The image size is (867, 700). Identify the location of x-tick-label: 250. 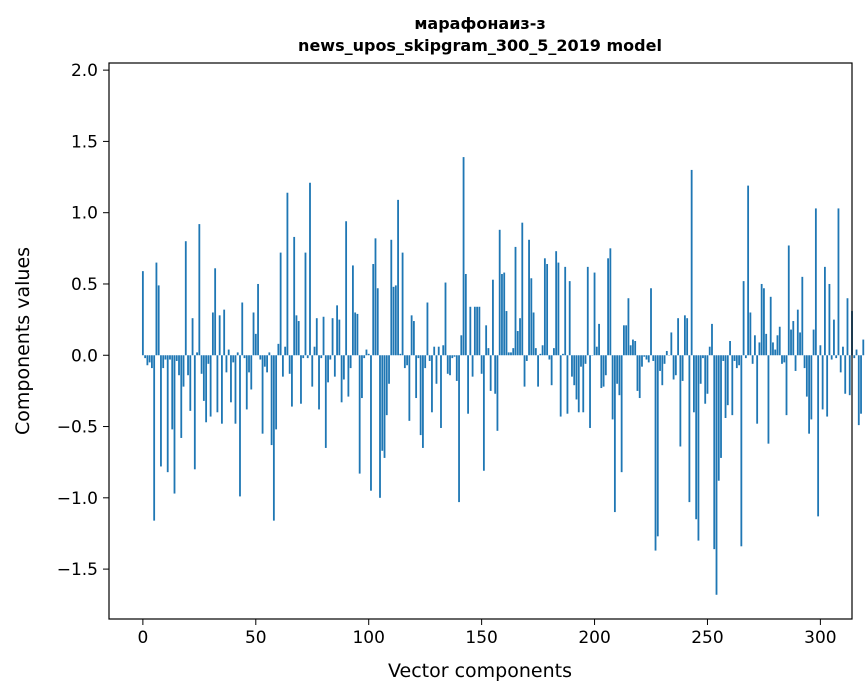
(707, 638).